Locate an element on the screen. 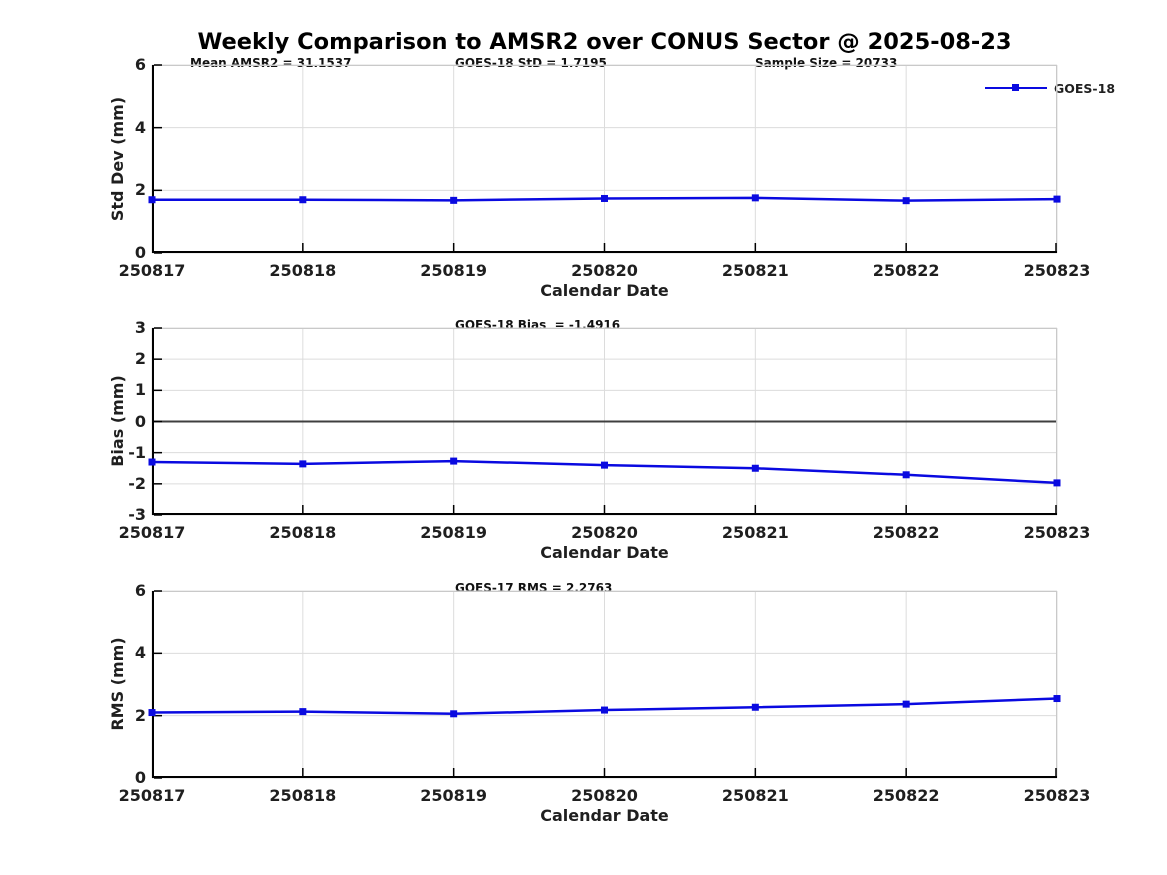 The height and width of the screenshot is (875, 1167). y-tick-label: -3 is located at coordinates (137, 514).